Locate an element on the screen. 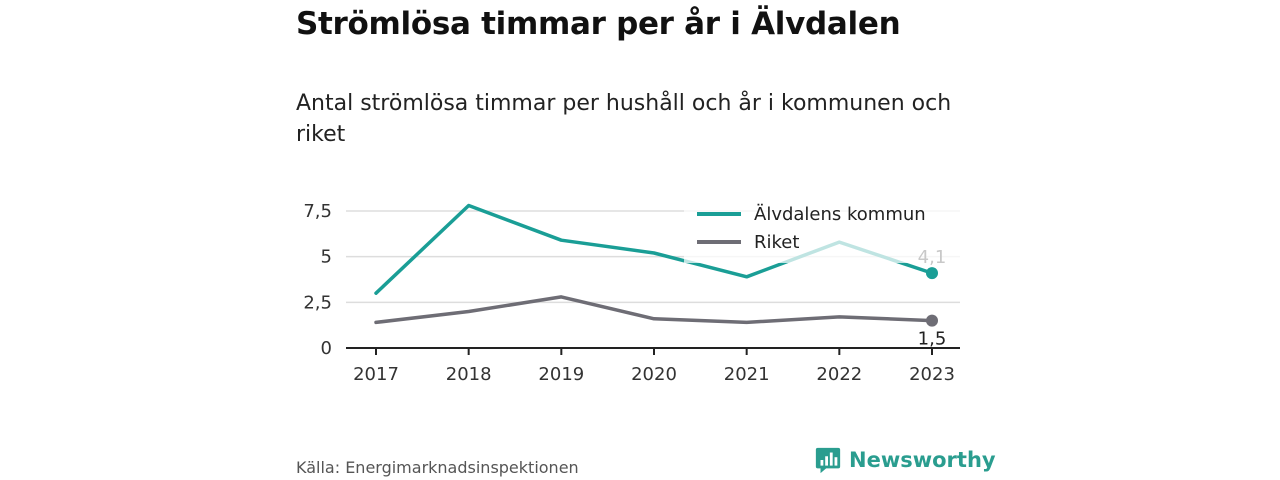 Image resolution: width=1280 pixels, height=480 pixels. bar-chart-icon is located at coordinates (828, 460).